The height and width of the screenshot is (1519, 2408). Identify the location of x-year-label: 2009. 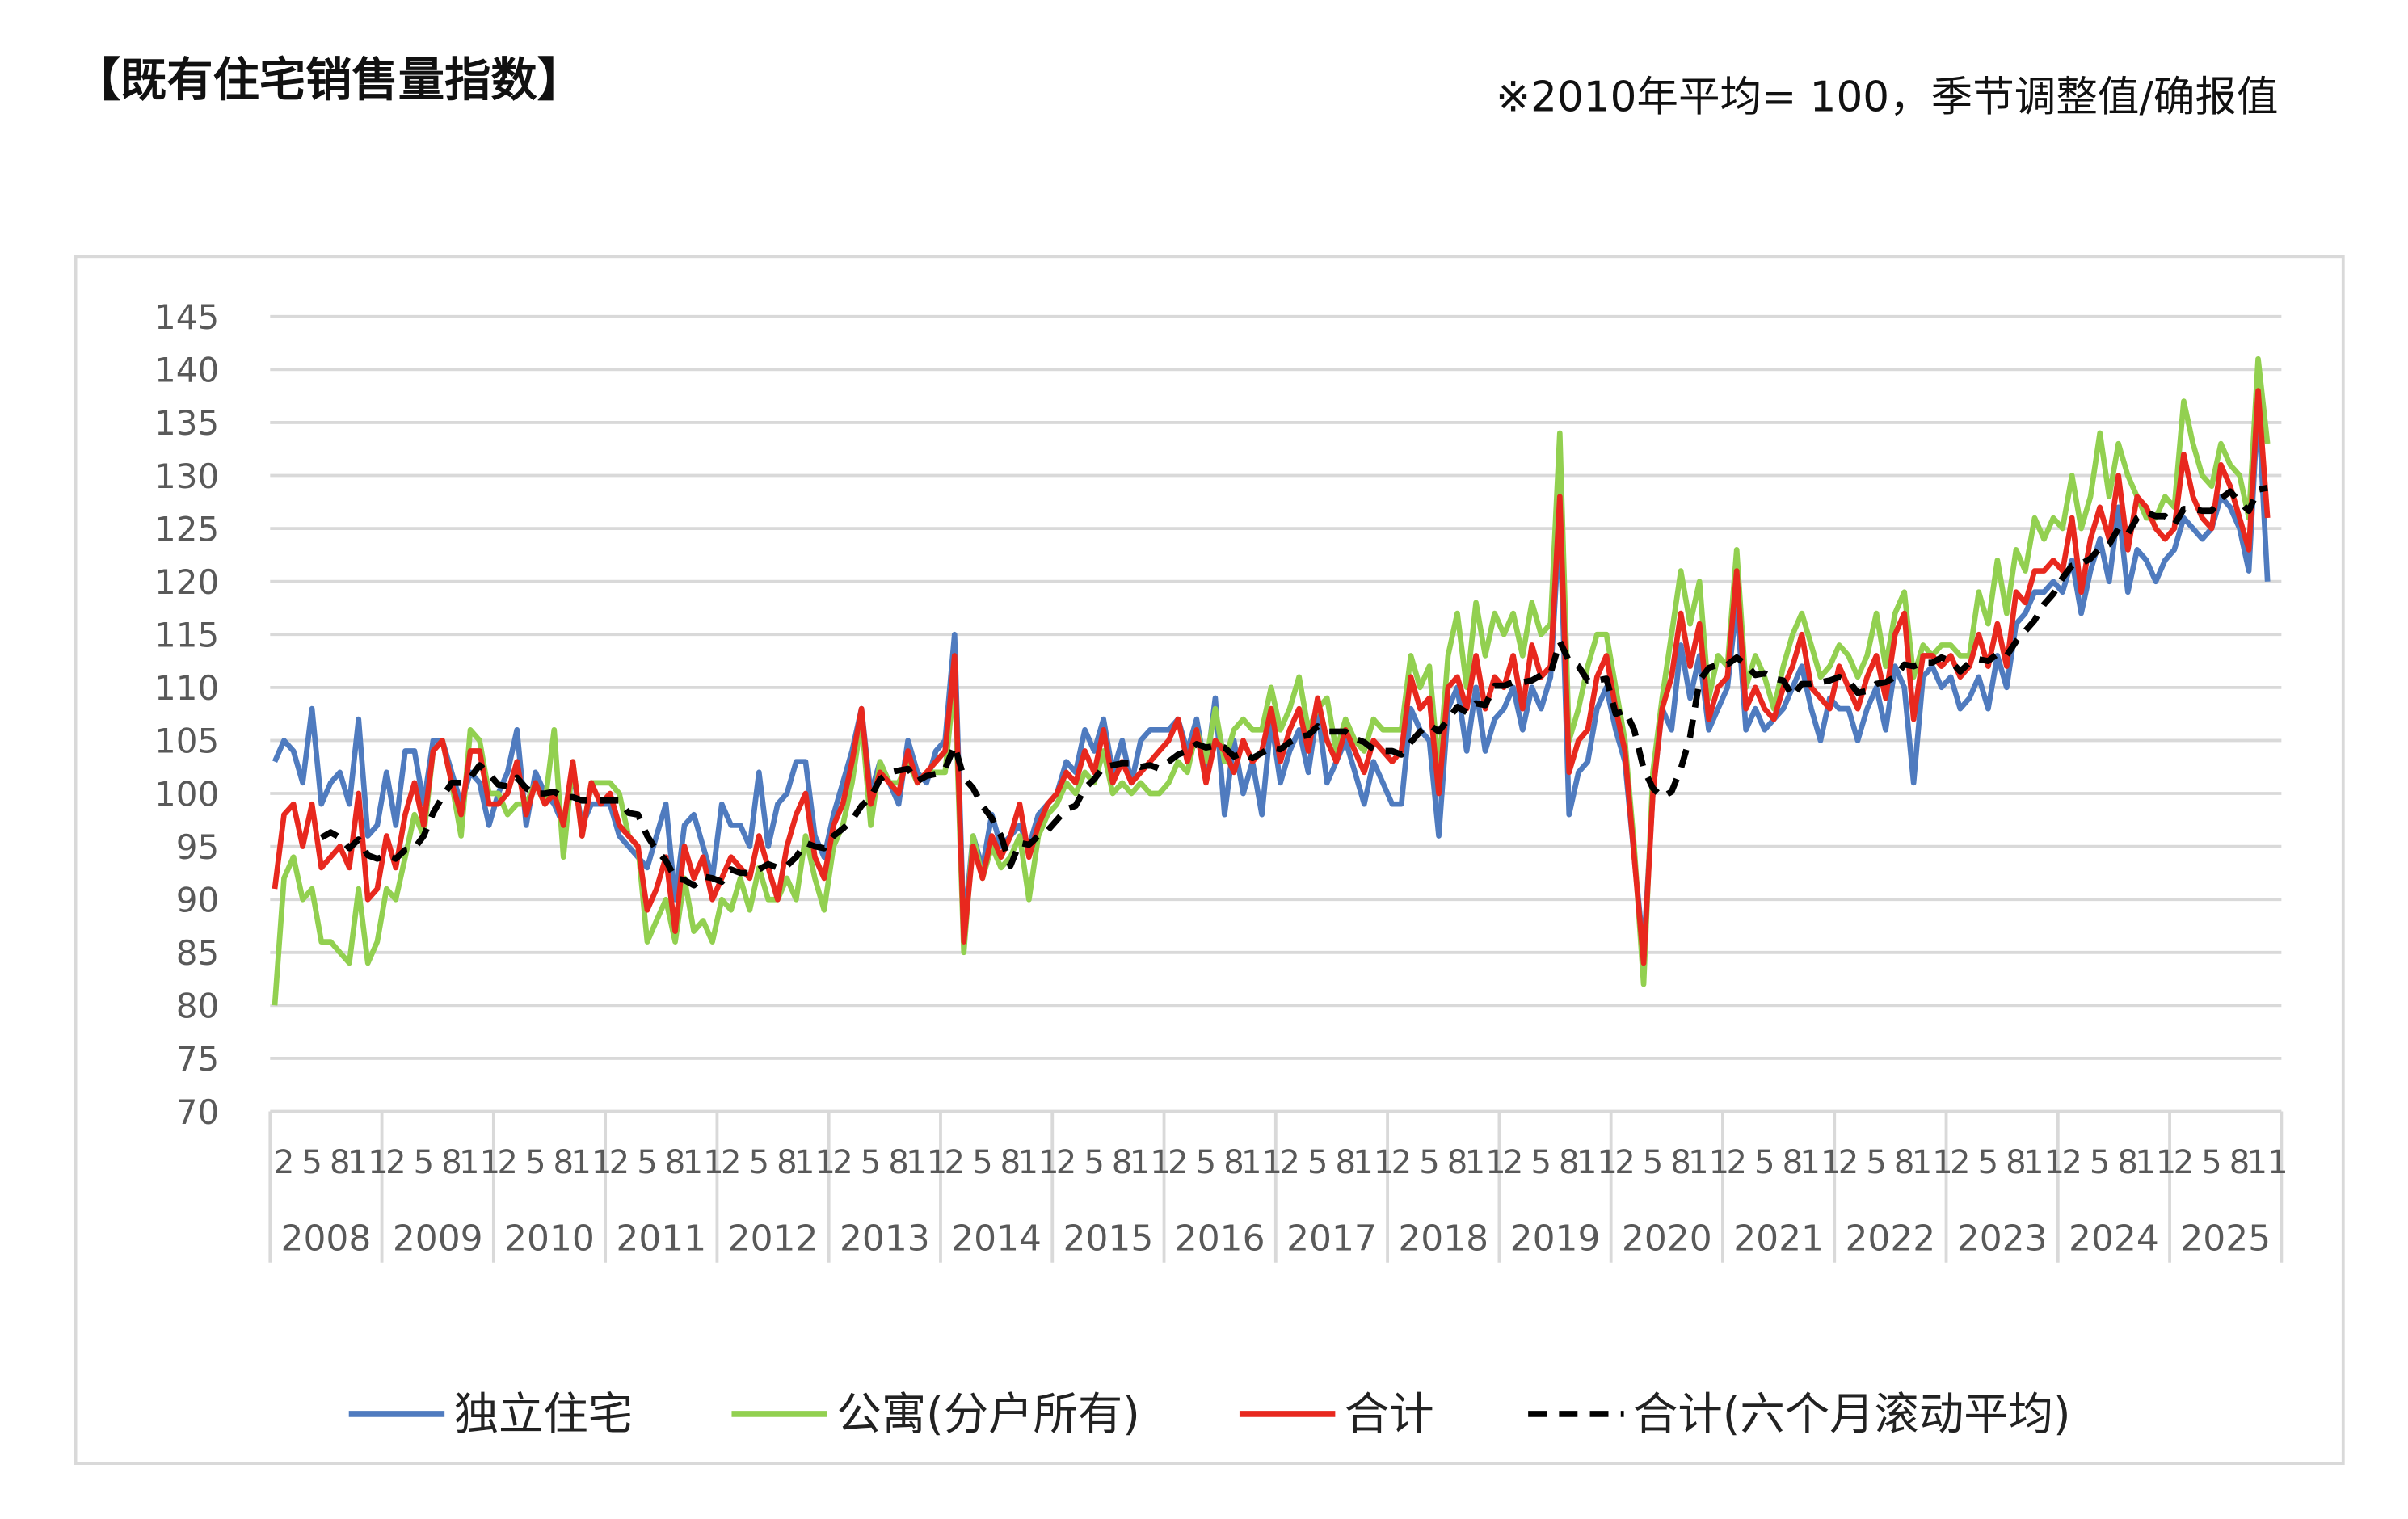
(438, 1239).